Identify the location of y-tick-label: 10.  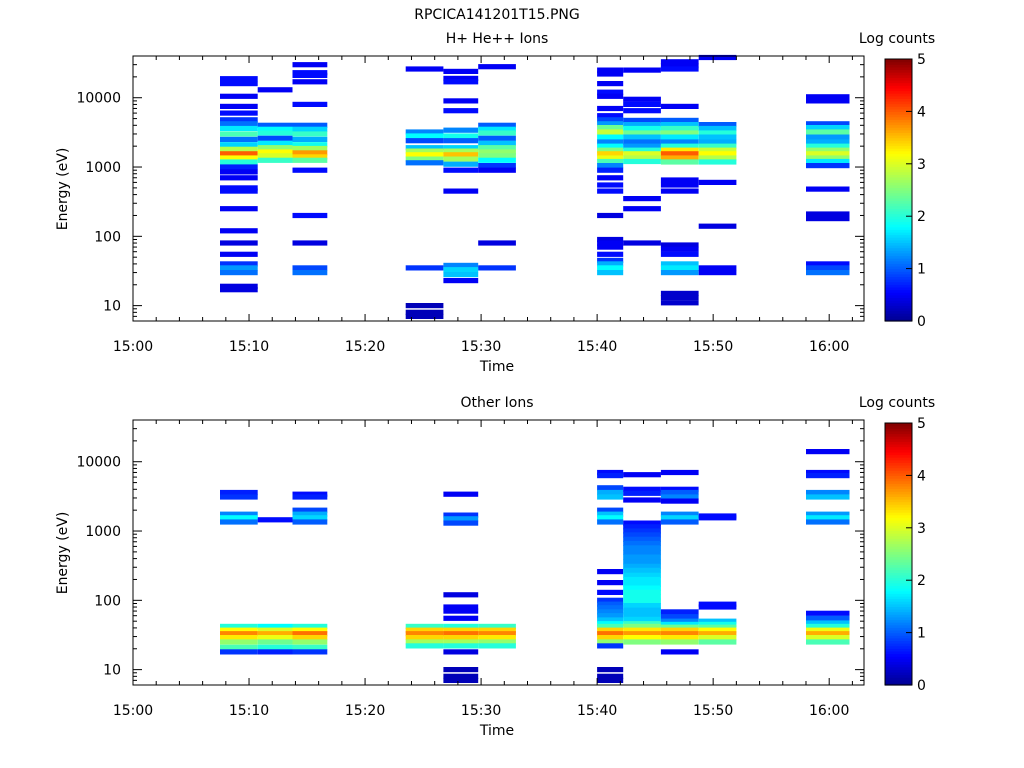
(112, 671).